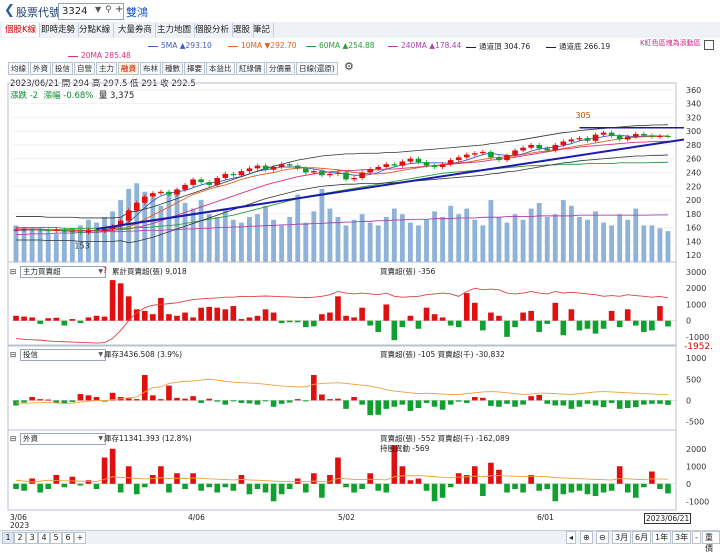 The image size is (720, 554). I want to click on panel3-close-icon: ⊟, so click(13, 438).